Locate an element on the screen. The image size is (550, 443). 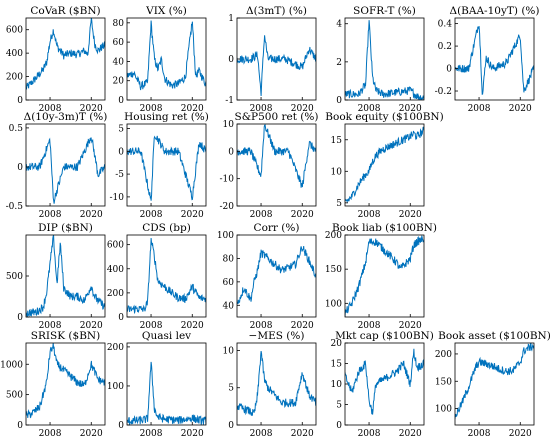
y-tick-label: 20 is located at coordinates (119, 82).